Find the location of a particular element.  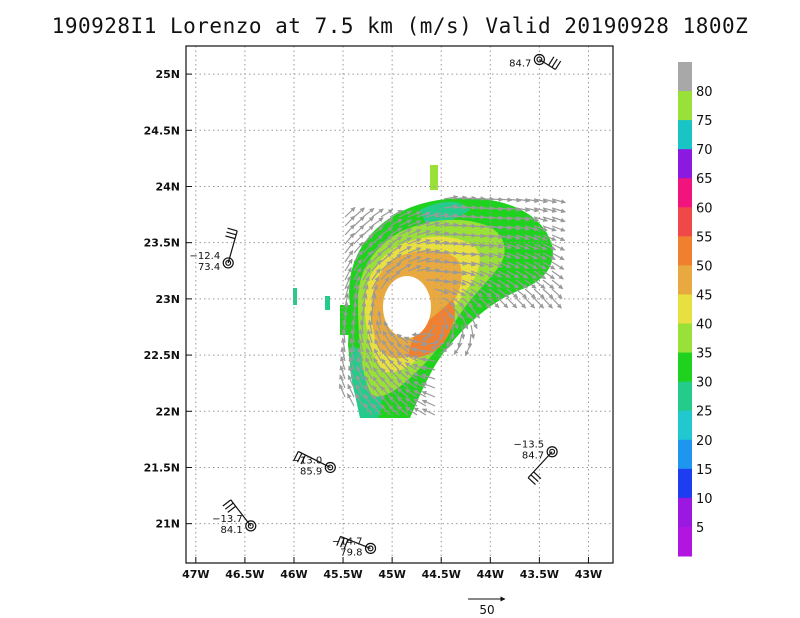

wind-field-patch-c is located at coordinates (434, 177).